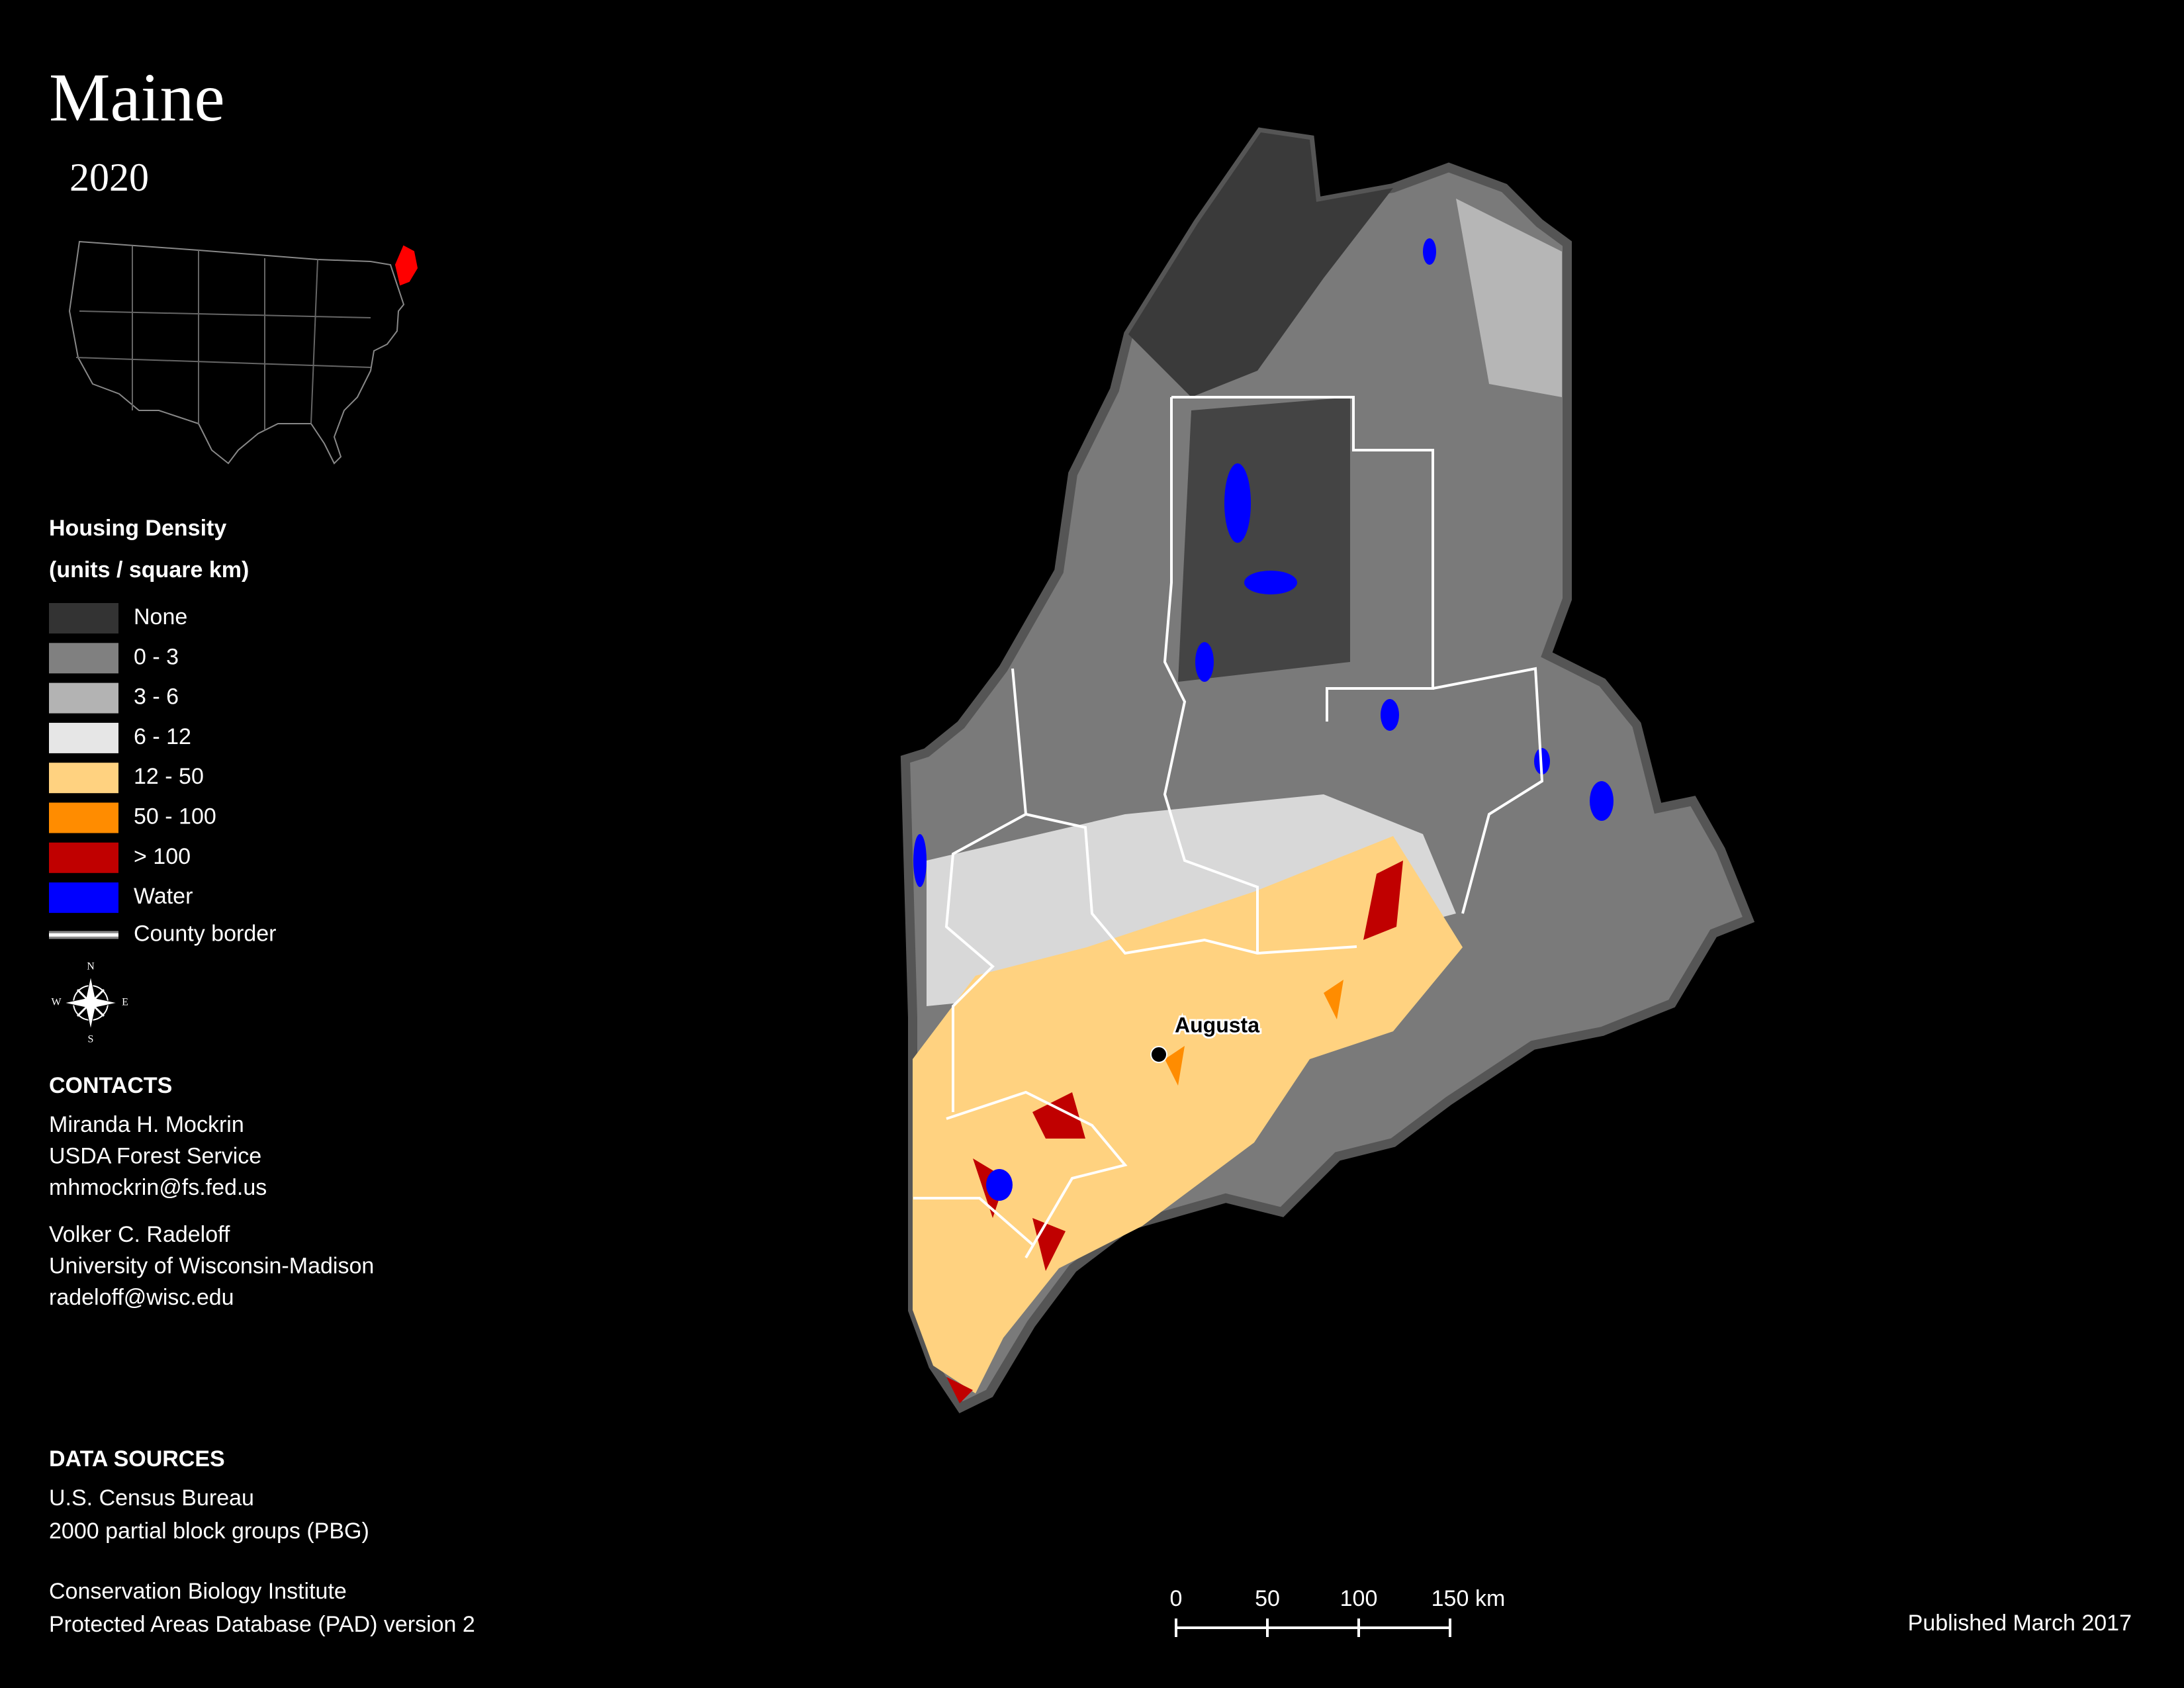  I want to click on source-line: U.S. Census Bureau, so click(151, 1498).